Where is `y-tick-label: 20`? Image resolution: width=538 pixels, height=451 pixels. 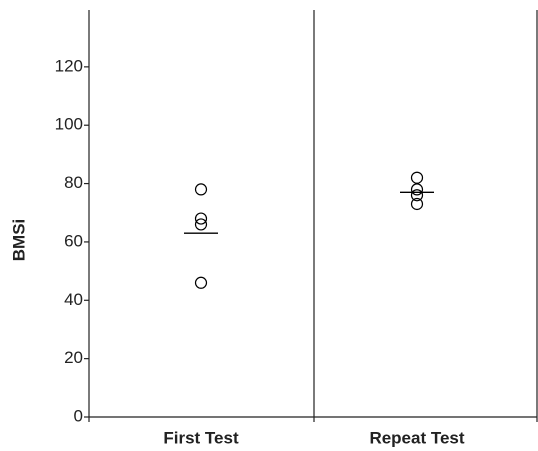
y-tick-label: 20 is located at coordinates (73, 357).